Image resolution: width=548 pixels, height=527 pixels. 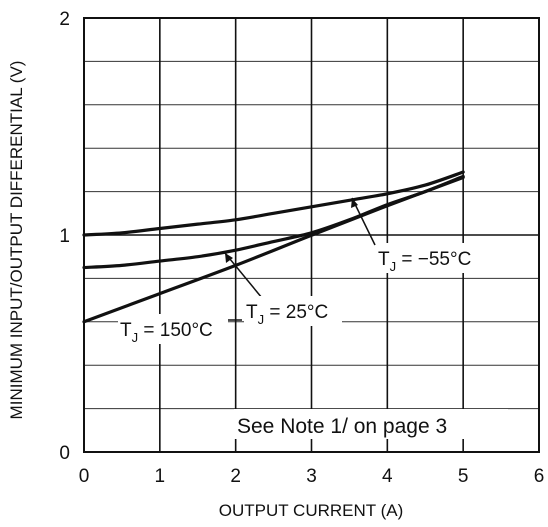 I want to click on leader-p25, so click(x=243, y=275).